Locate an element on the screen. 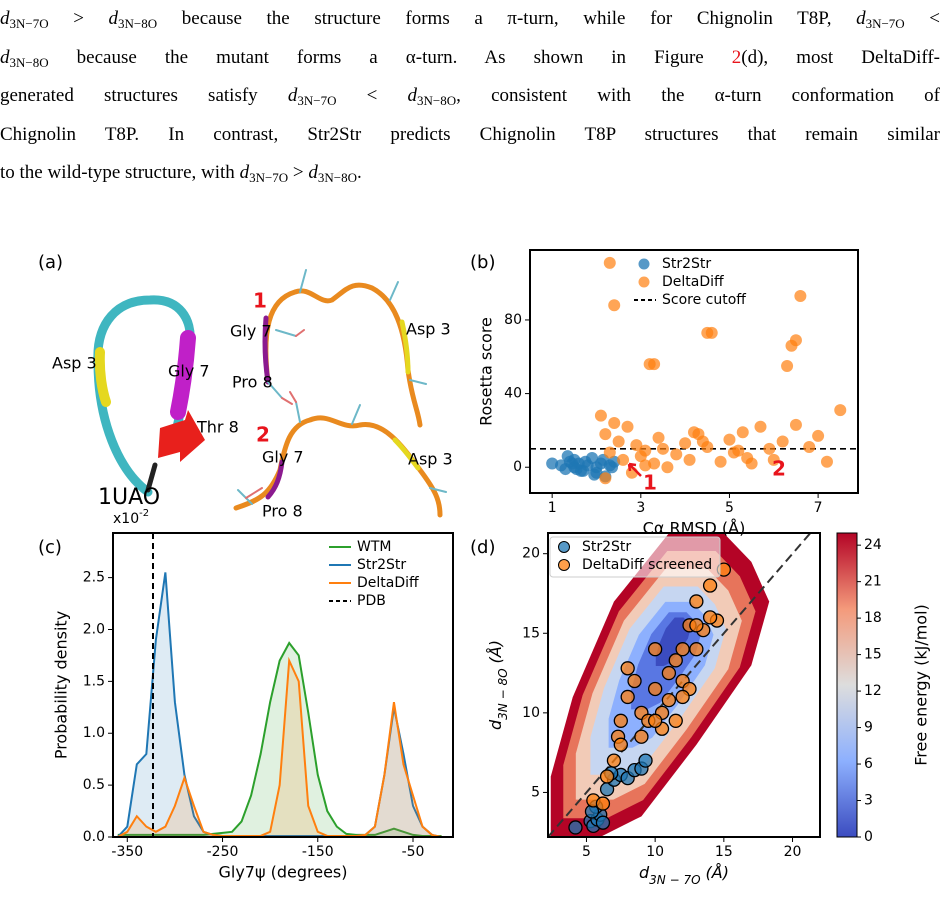 This screenshot has height=905, width=949. density-line is located at coordinates (279, 739).